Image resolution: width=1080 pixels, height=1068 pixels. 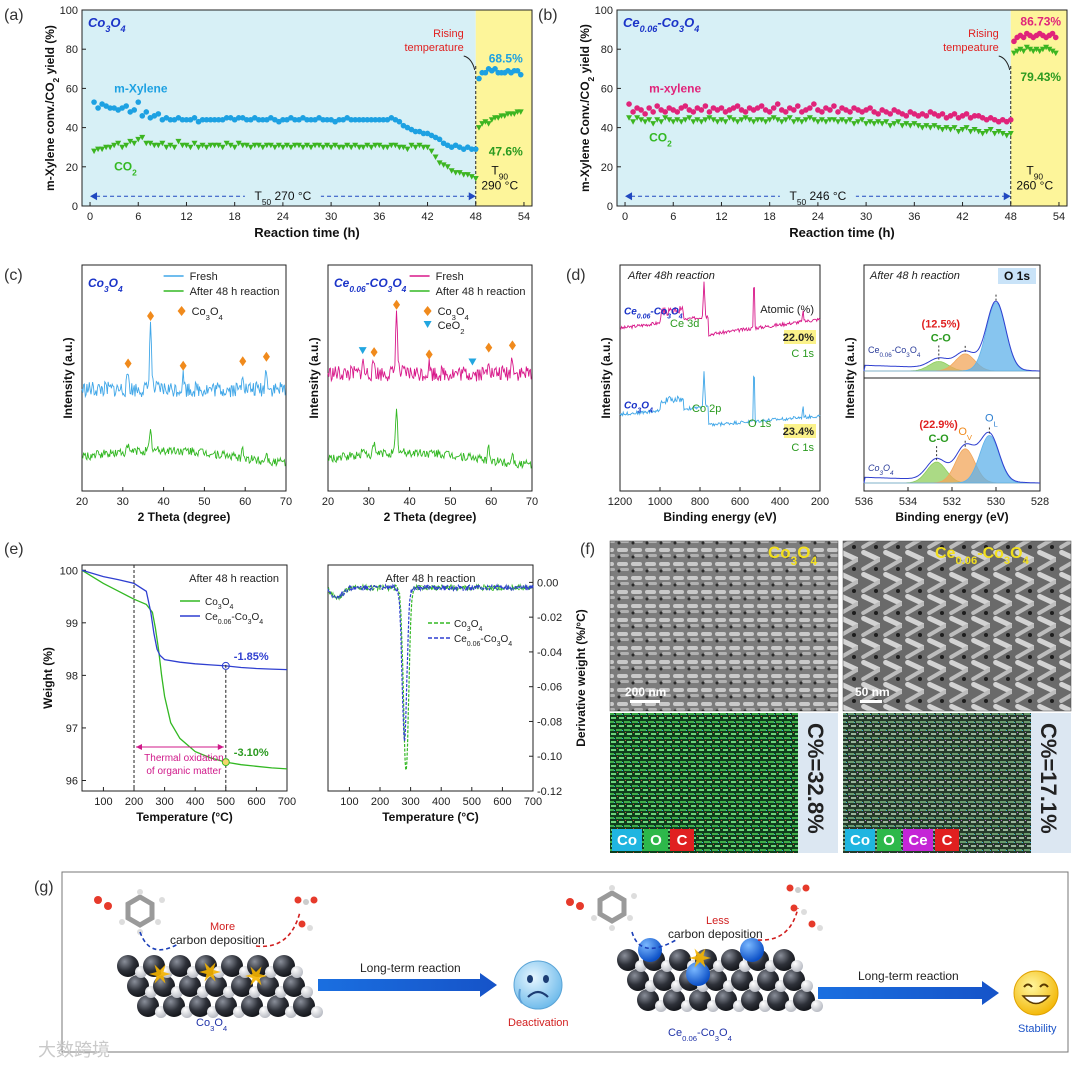 I want to click on e1-xtick-label: 500, so click(x=226, y=802).